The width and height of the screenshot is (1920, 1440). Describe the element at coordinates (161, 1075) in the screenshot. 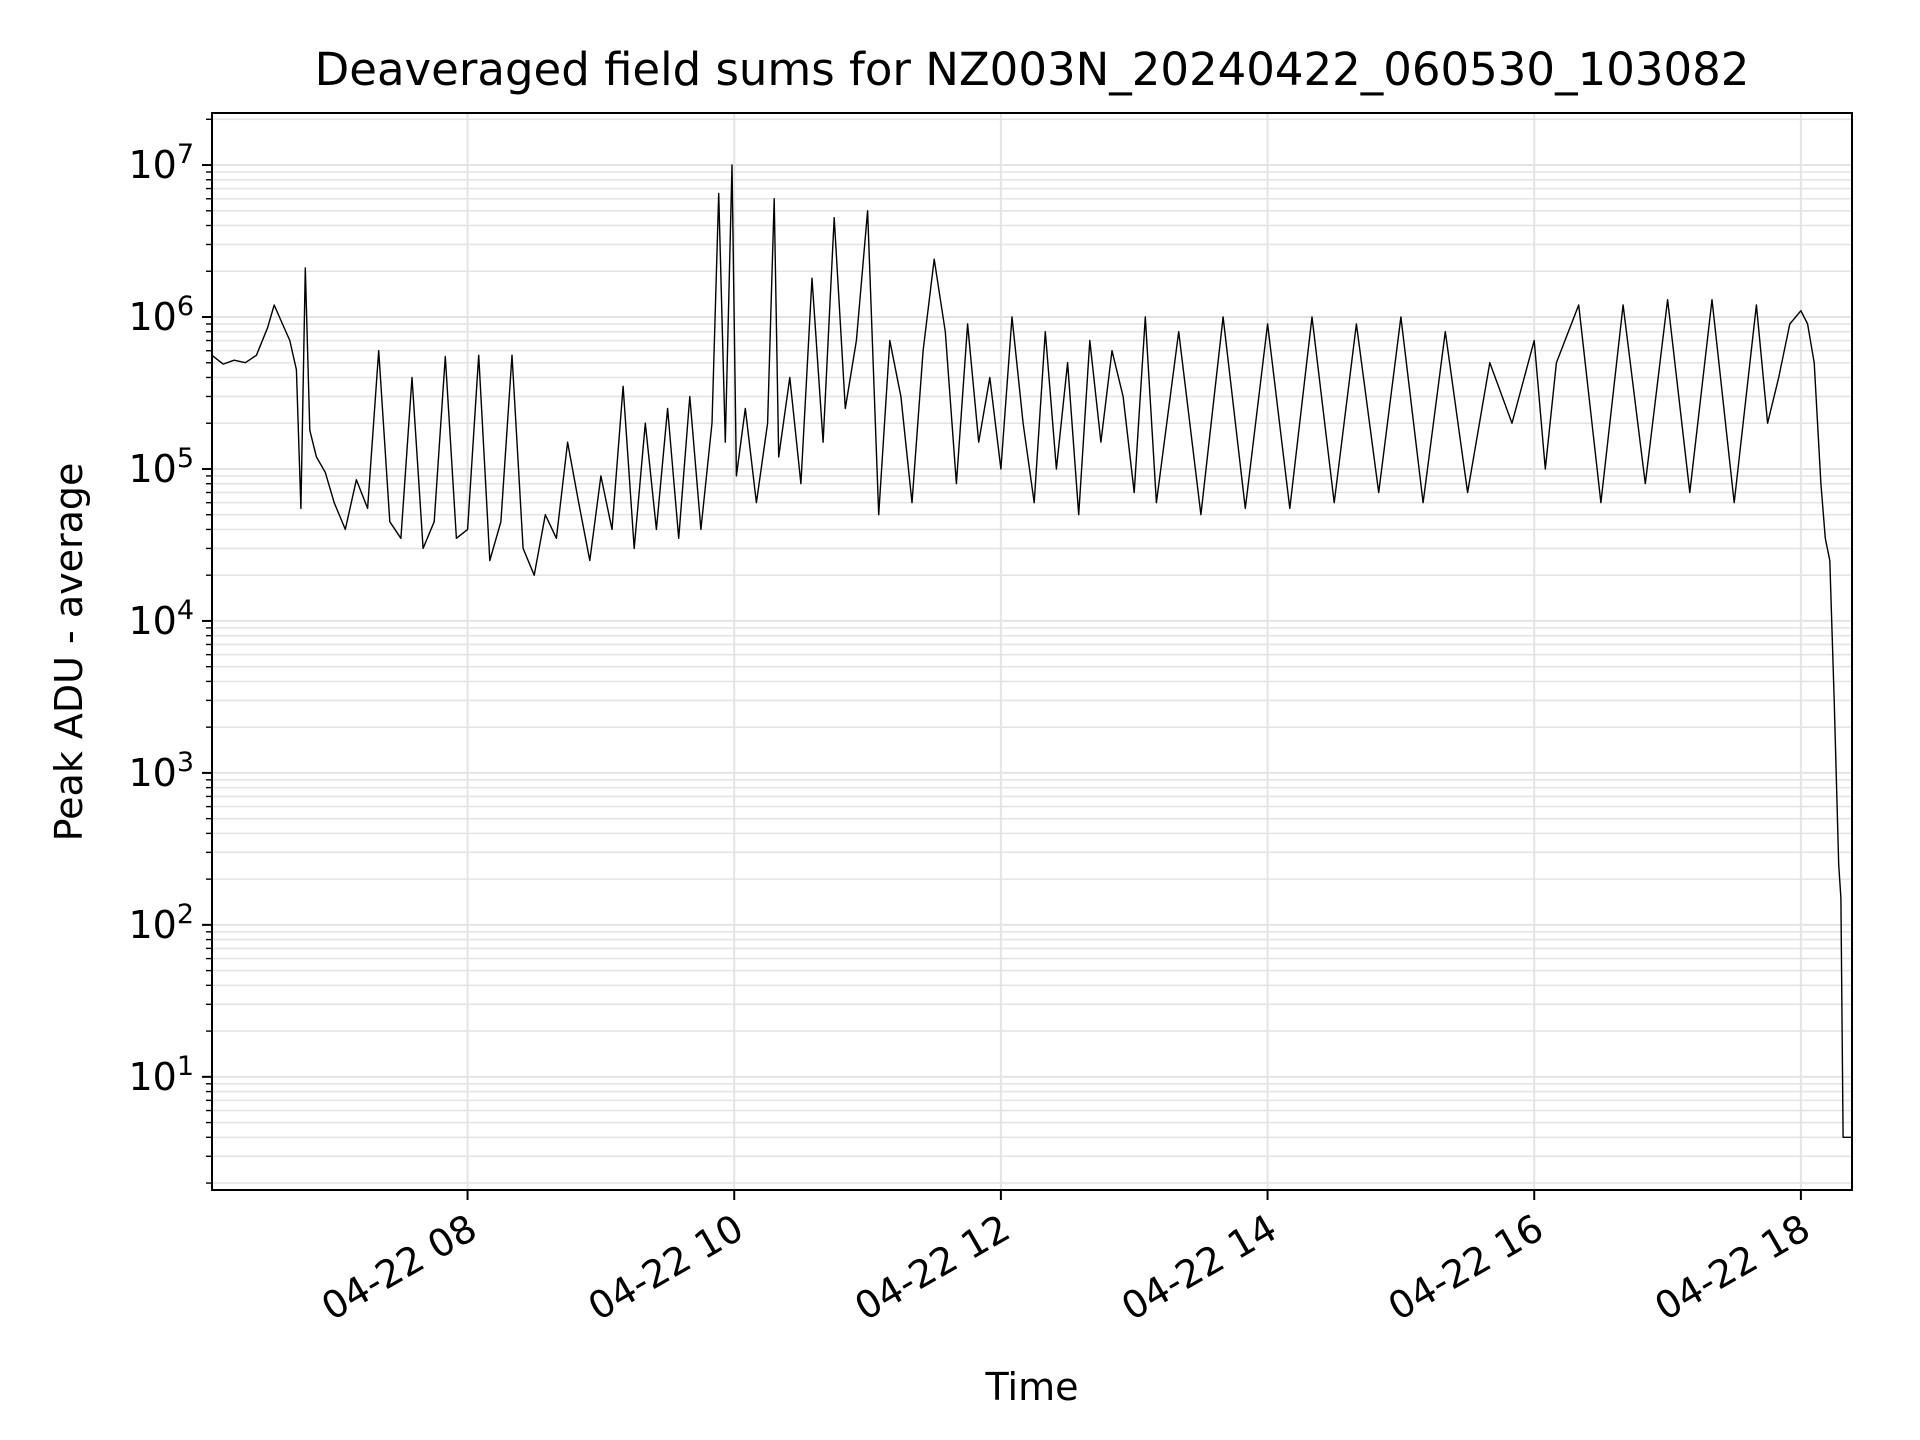

I see `y-tick-label: 101` at that location.